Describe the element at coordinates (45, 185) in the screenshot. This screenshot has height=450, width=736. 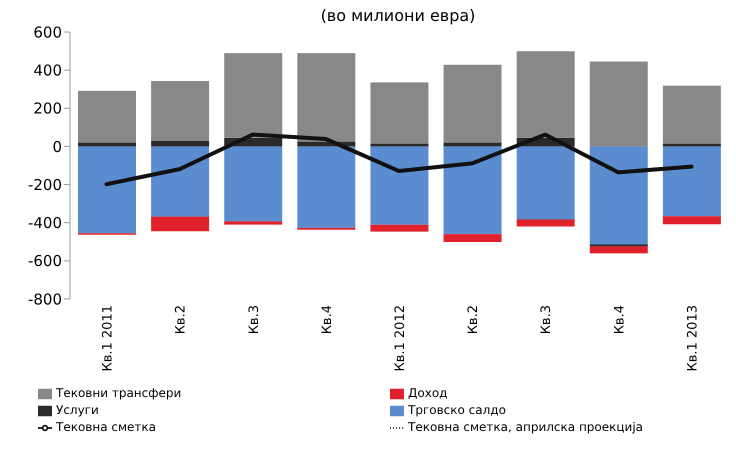
I see `y-tick-label: -200` at that location.